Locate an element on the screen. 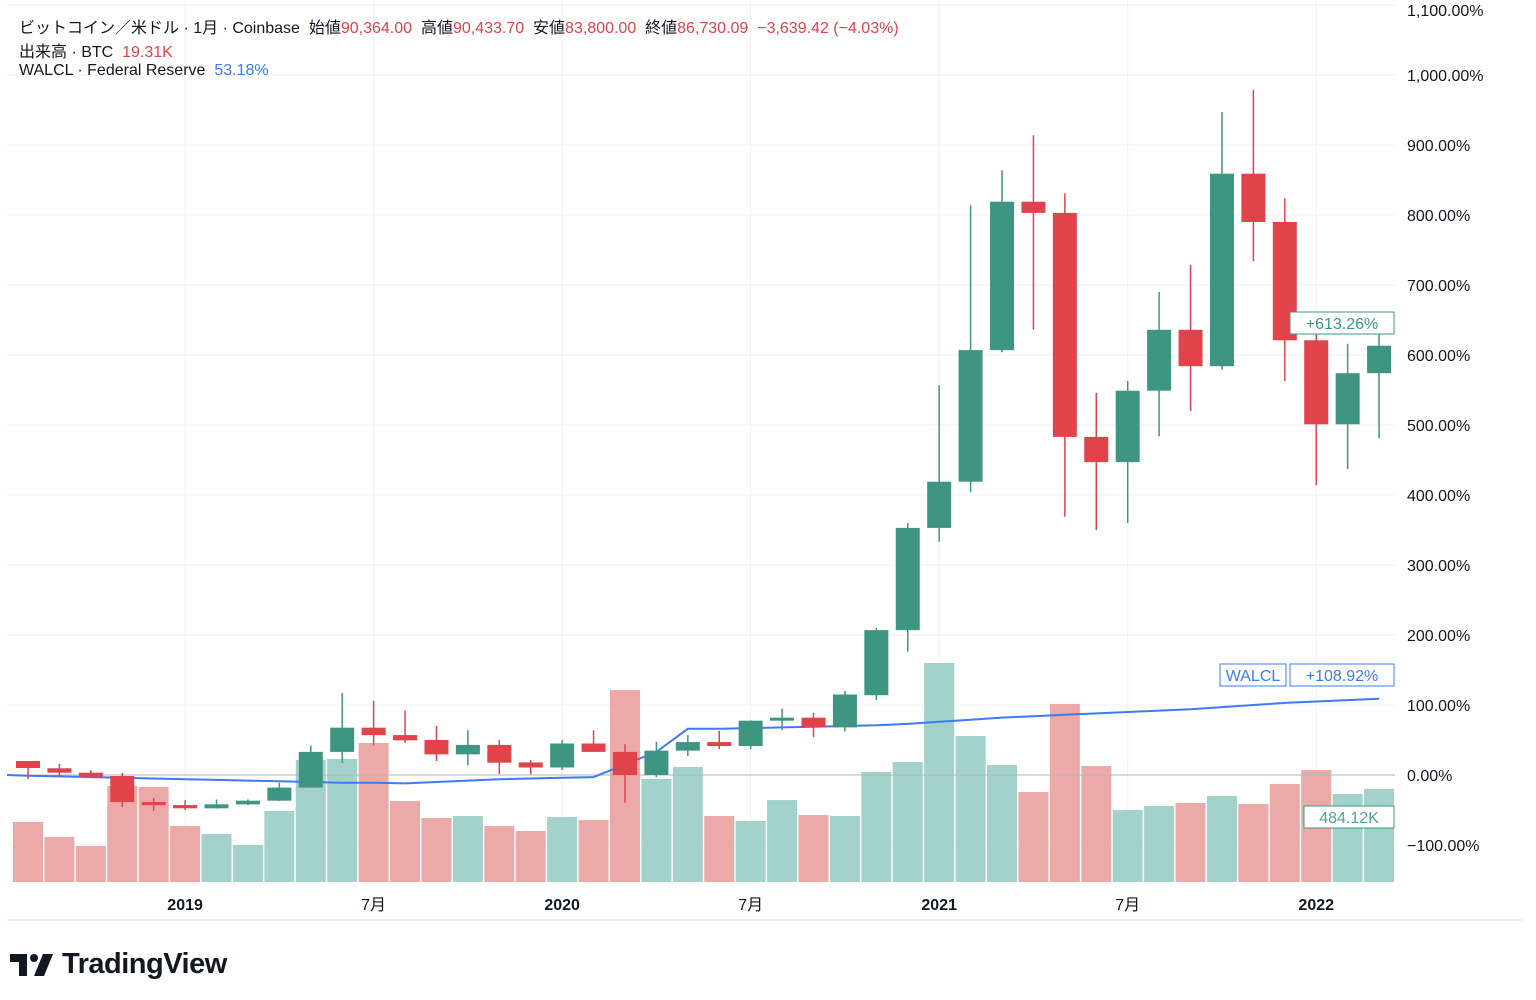  y-tick-label: 1,100.00% is located at coordinates (1445, 11).